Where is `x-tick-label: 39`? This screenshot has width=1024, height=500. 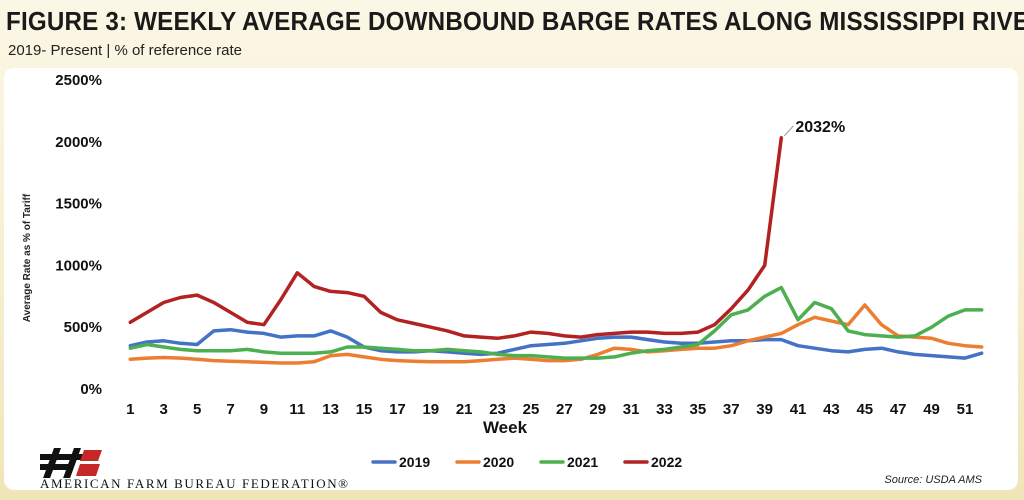 x-tick-label: 39 is located at coordinates (764, 409).